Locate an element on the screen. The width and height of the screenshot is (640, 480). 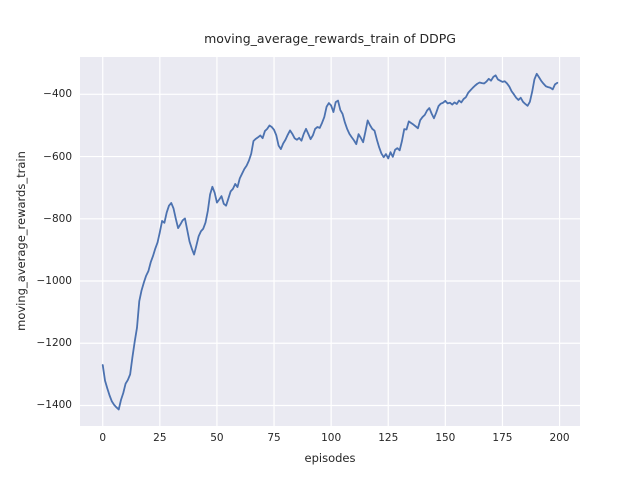
y-tick-label: −800 is located at coordinates (57, 218).